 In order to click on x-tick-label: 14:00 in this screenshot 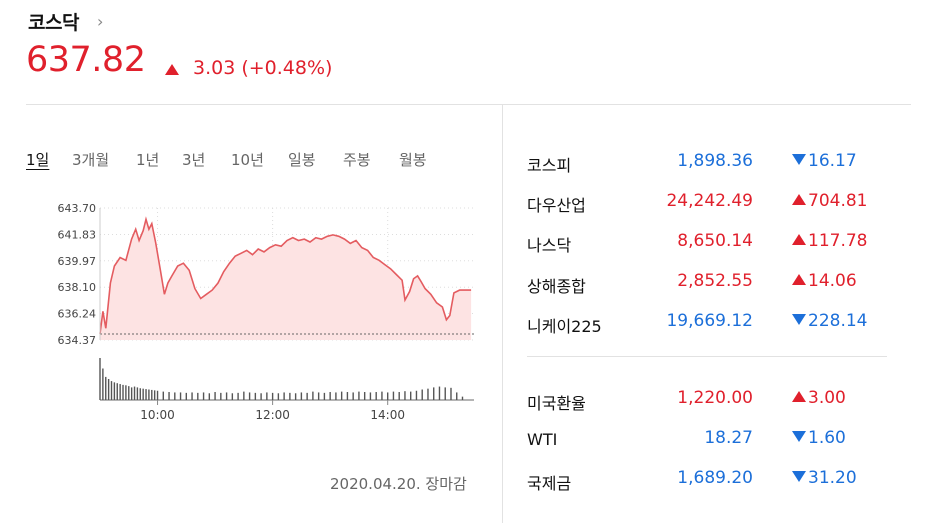, I will do `click(387, 415)`.